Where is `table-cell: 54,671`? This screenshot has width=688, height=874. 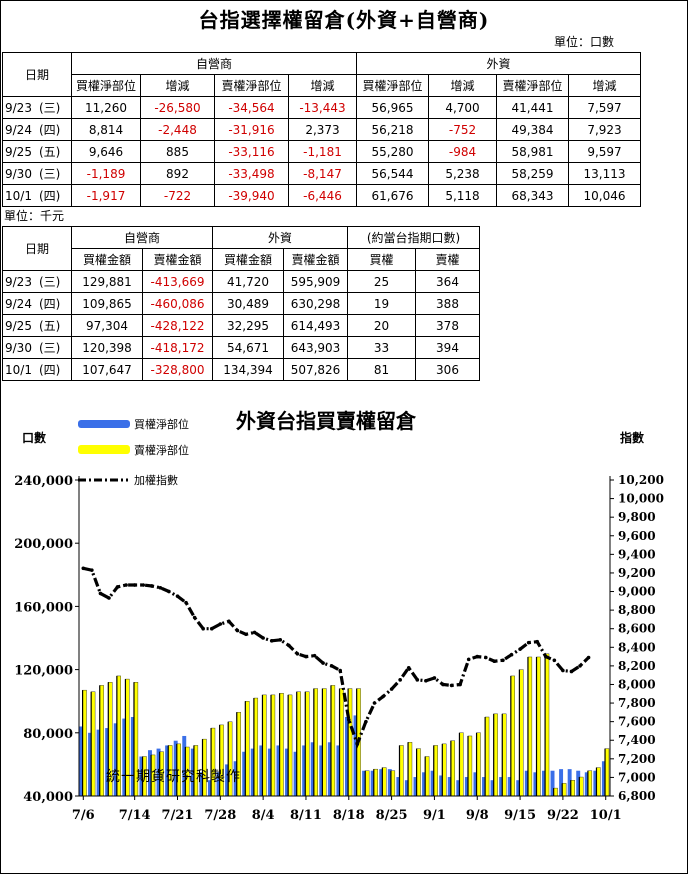
table-cell: 54,671 is located at coordinates (248, 347).